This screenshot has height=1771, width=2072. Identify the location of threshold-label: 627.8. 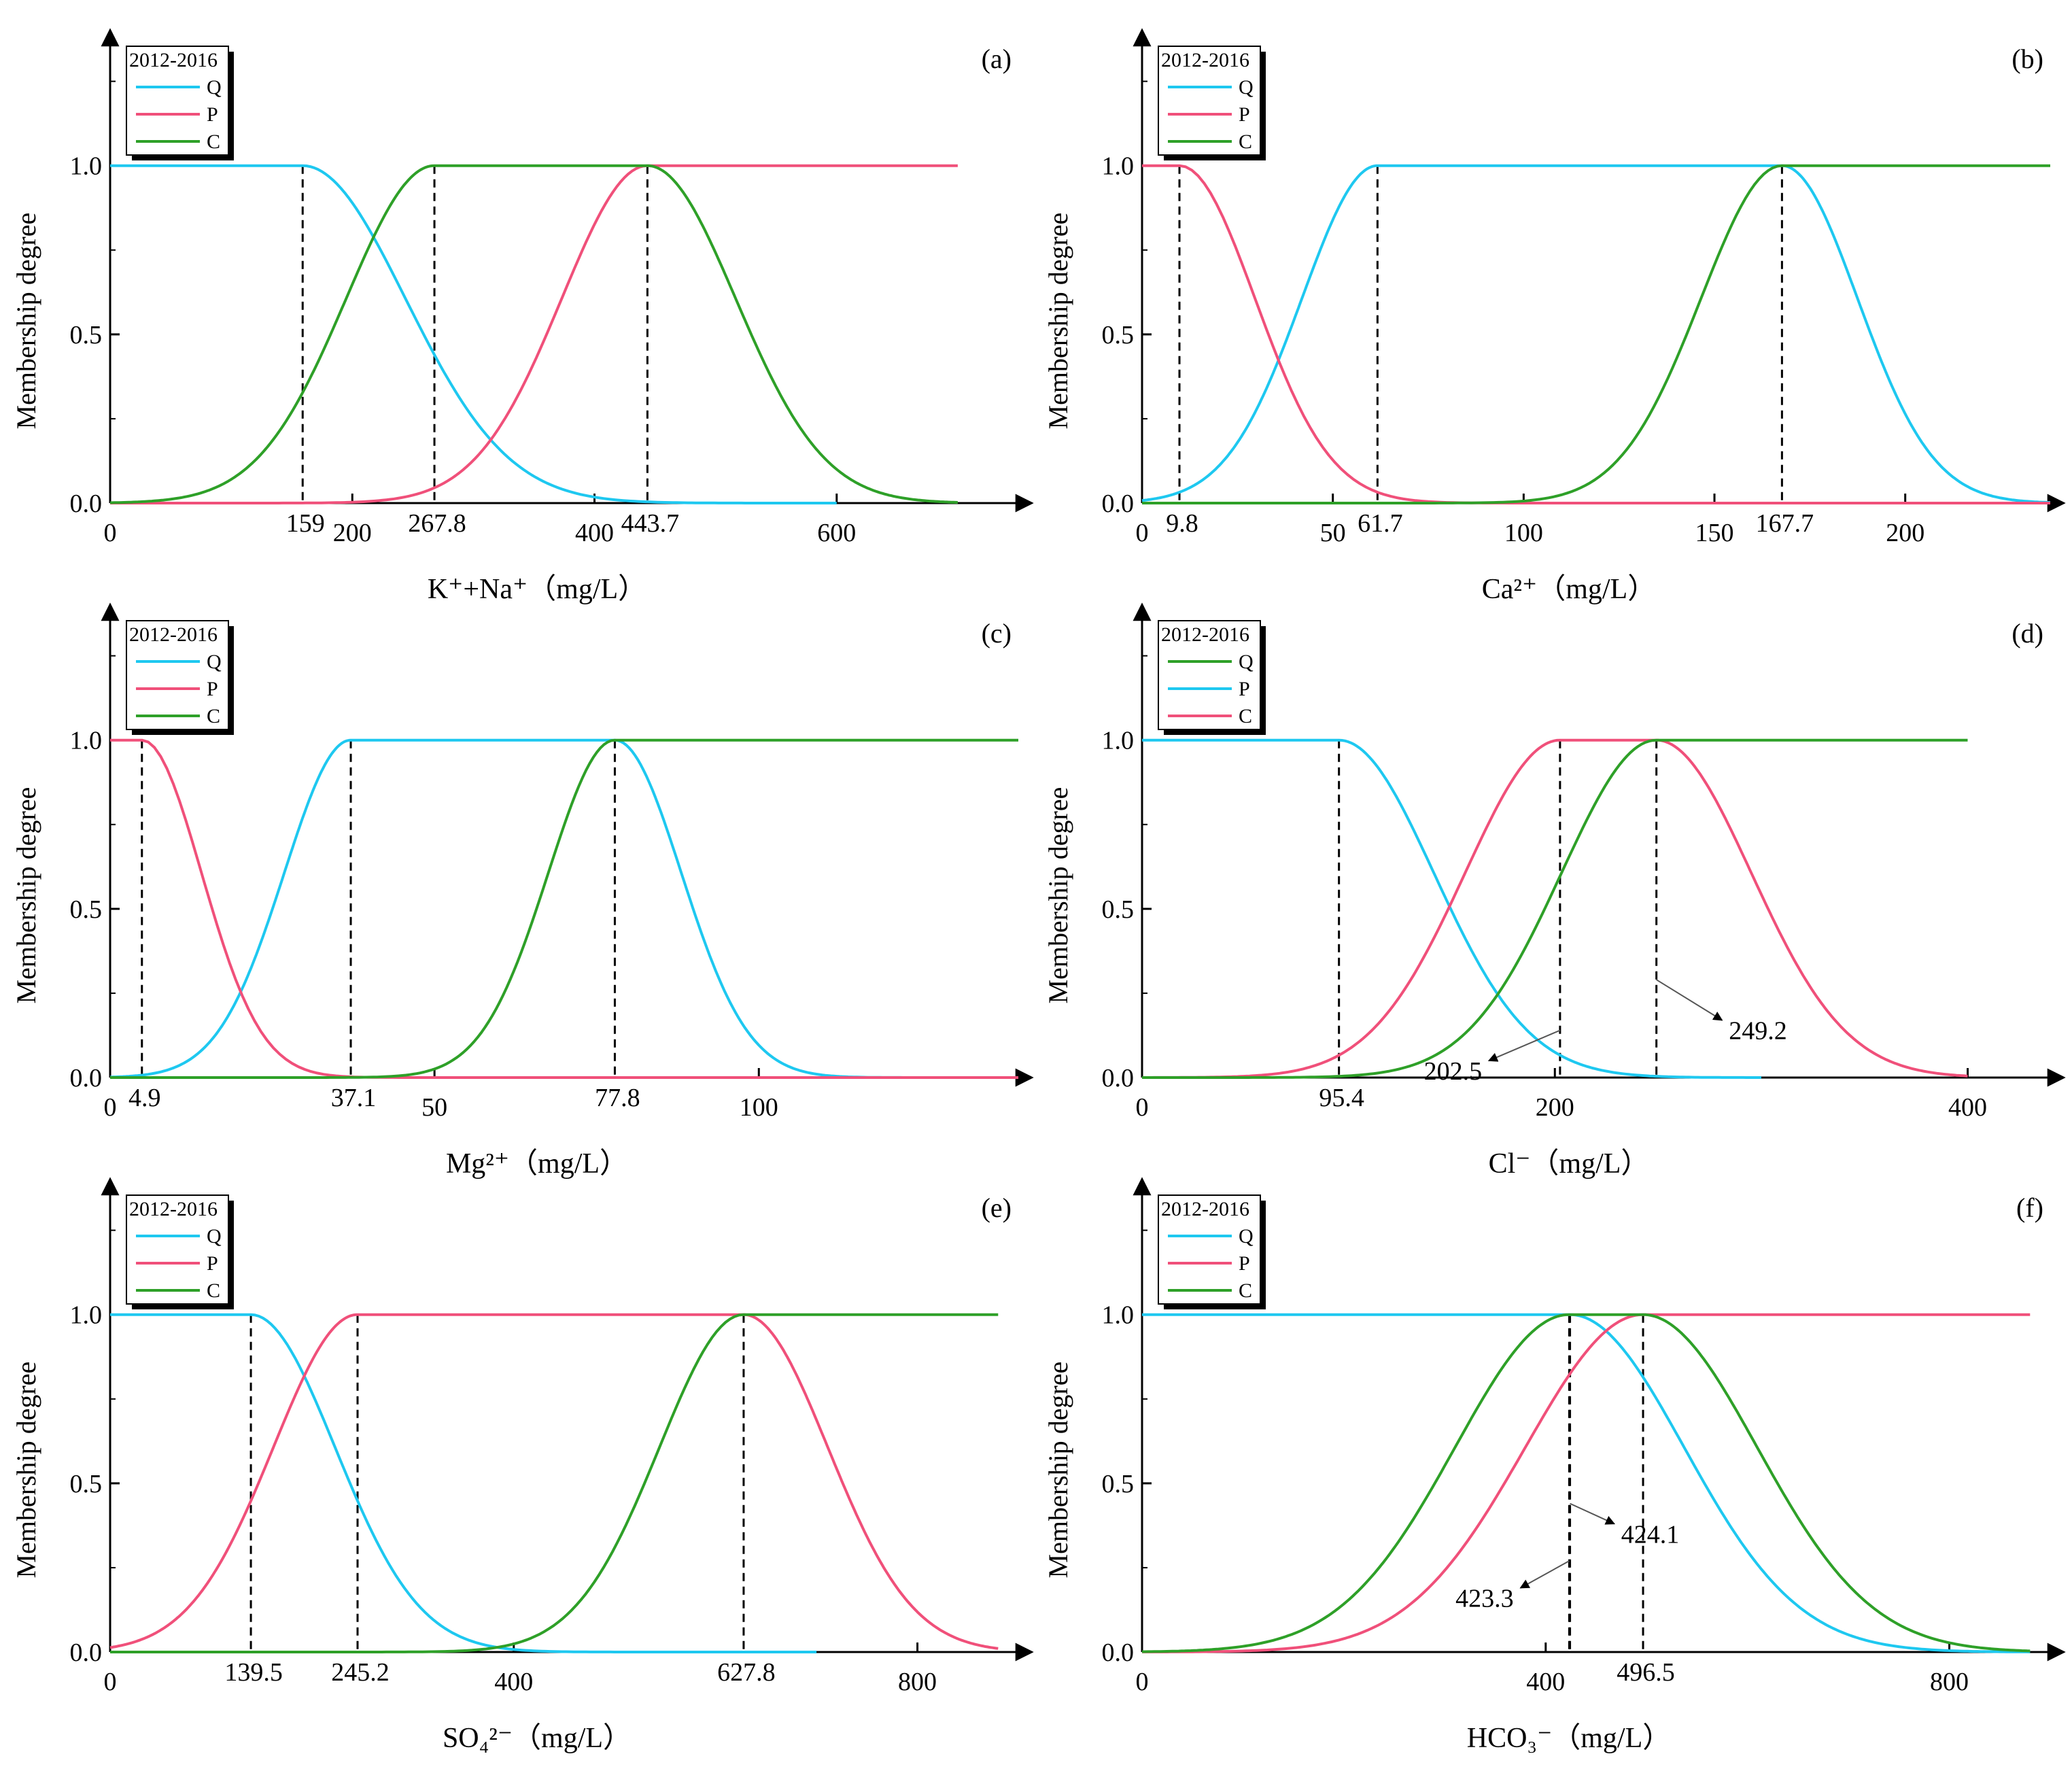
(746, 1672).